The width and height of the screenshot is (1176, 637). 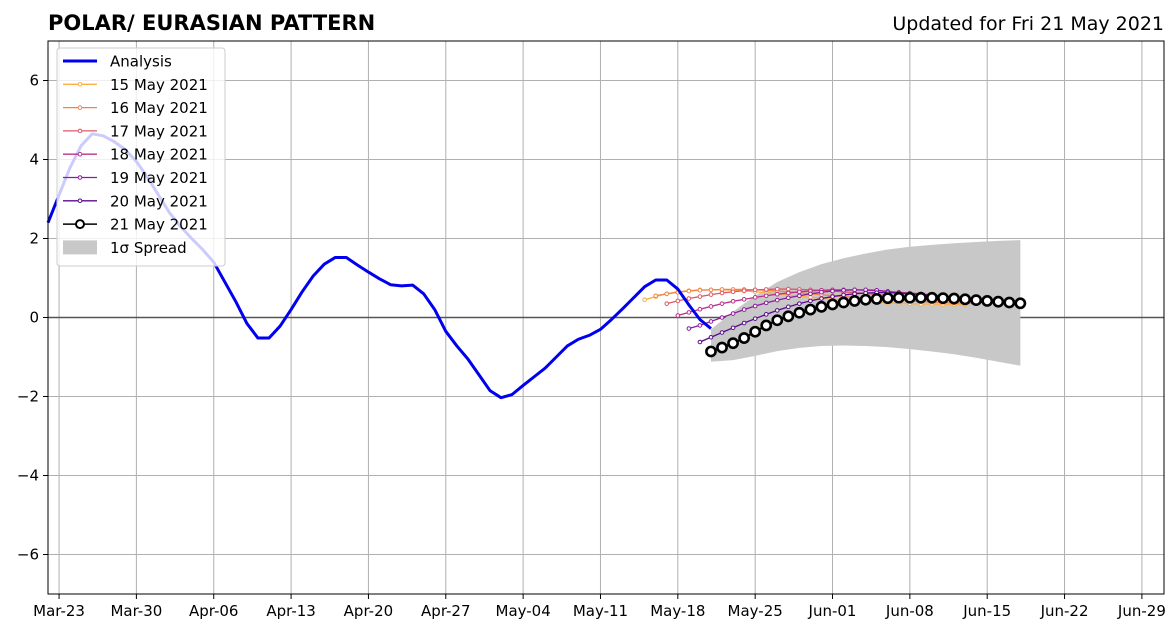 What do you see at coordinates (159, 85) in the screenshot?
I see `legend-label: 15 May 2021` at bounding box center [159, 85].